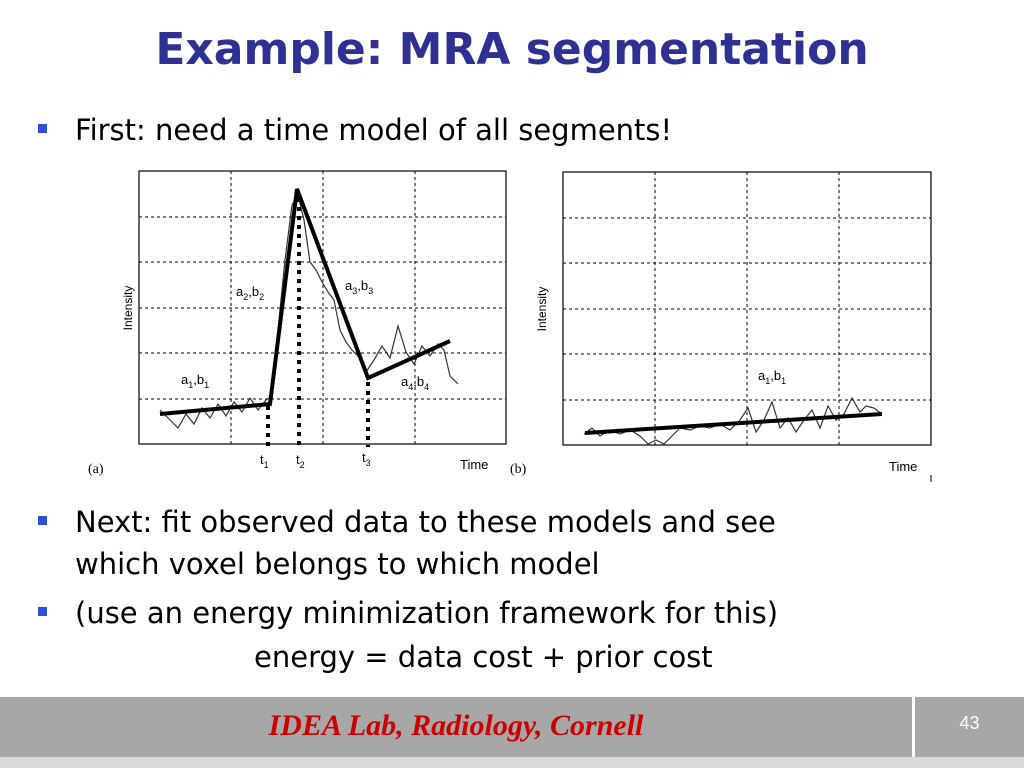 This screenshot has width=1024, height=768. I want to click on page-number: 43, so click(969, 723).